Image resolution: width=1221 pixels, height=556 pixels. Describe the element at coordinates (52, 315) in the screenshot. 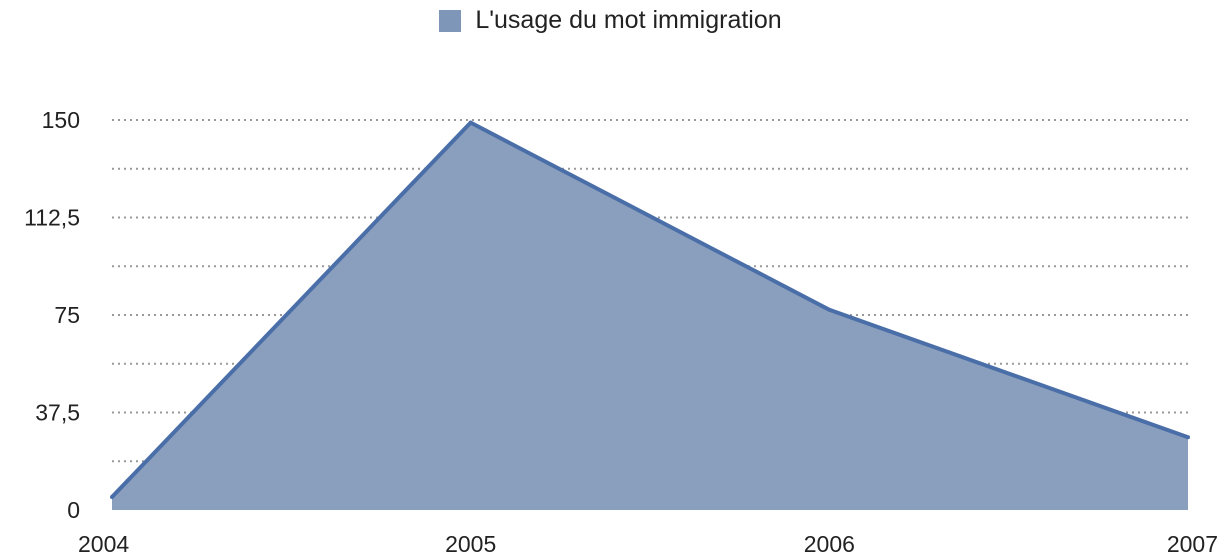

I see `y-axis-labels: 0 37,5 75 112,5 150` at that location.